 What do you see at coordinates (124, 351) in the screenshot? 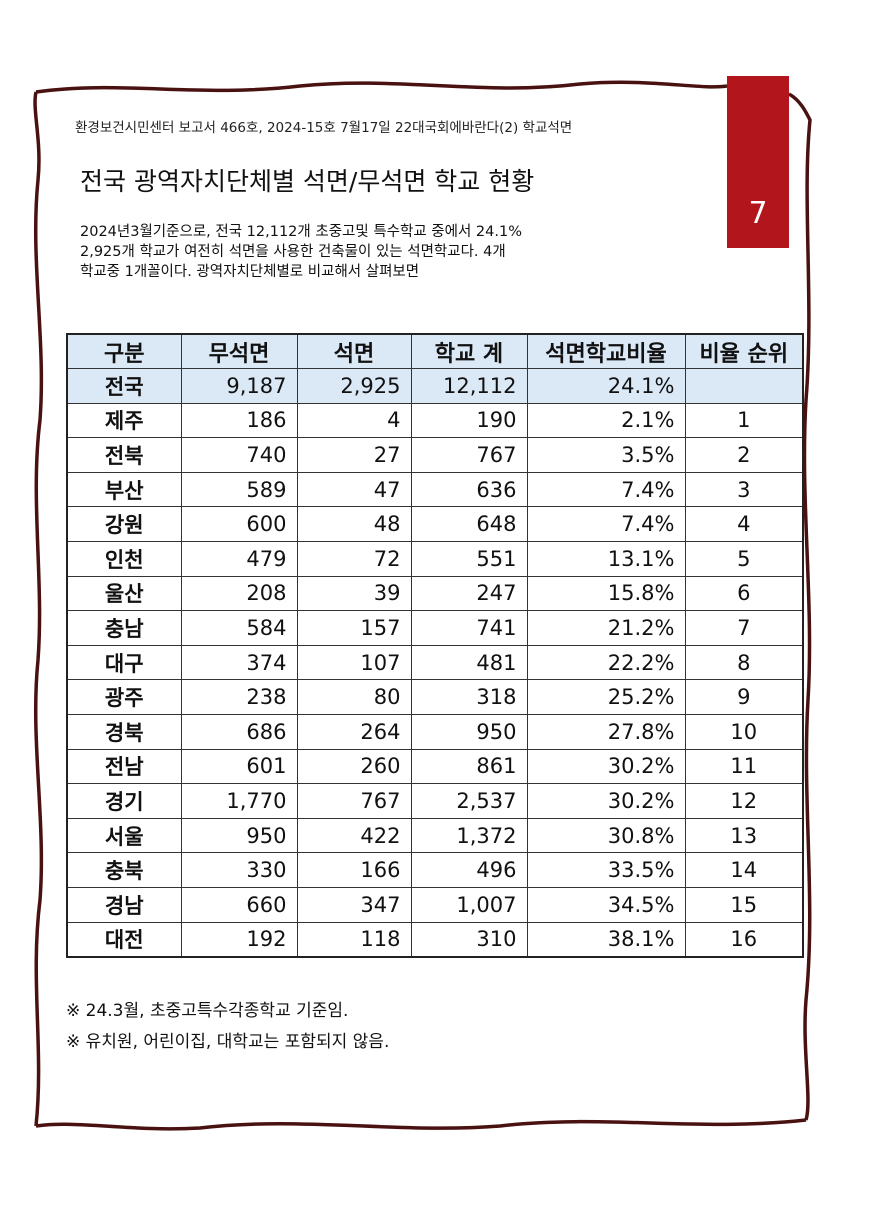
I see `column-header: 구분` at bounding box center [124, 351].